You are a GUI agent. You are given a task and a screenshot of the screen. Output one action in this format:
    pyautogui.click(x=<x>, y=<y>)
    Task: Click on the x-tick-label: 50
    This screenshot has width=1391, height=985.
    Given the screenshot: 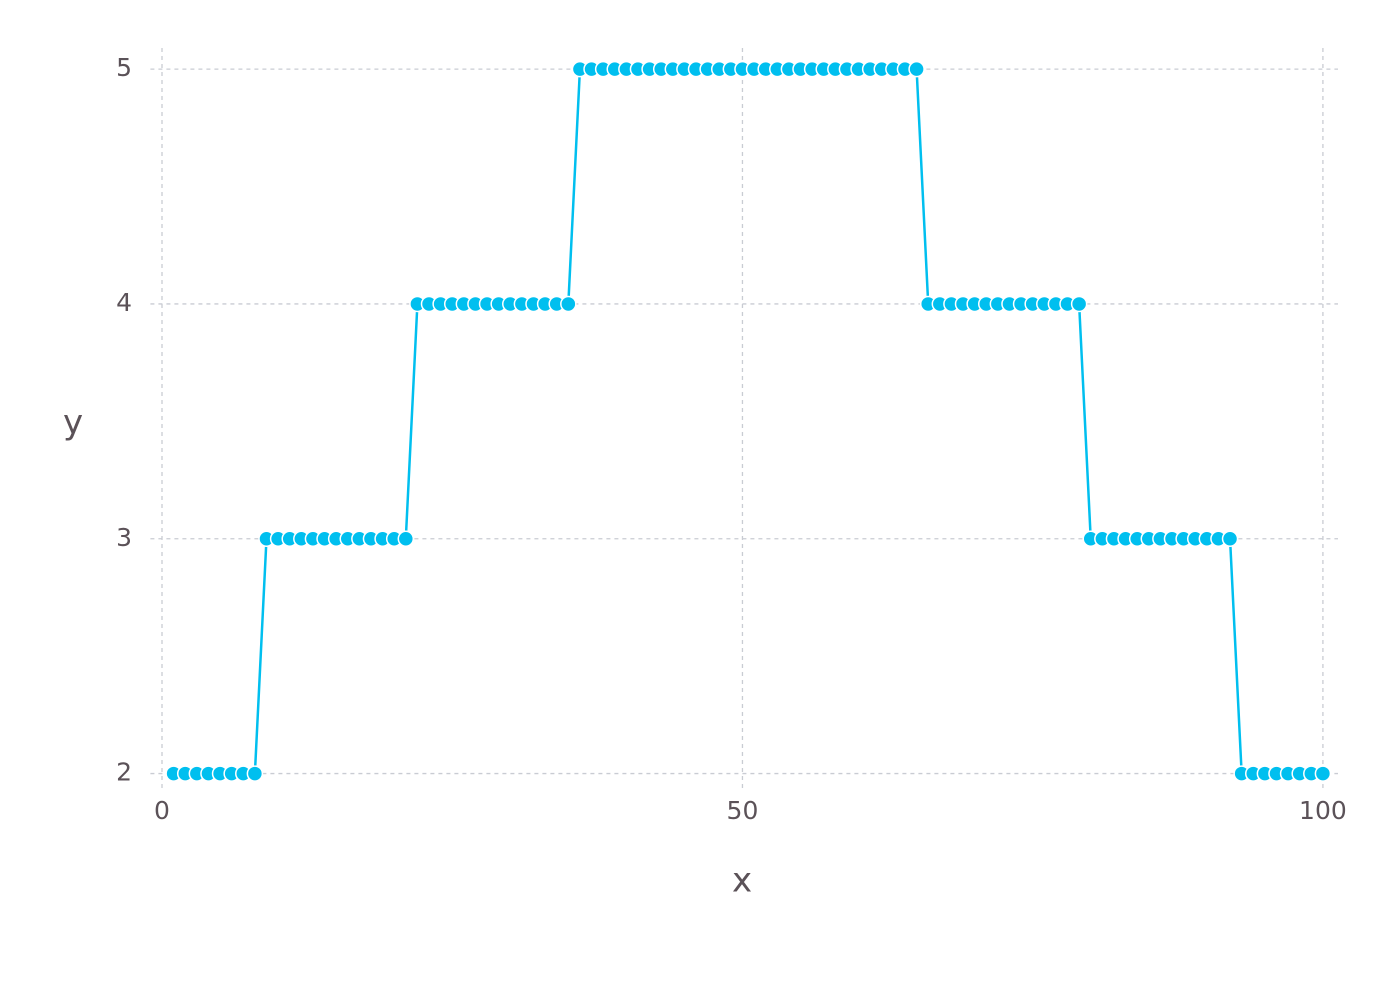 What is the action you would take?
    pyautogui.click(x=743, y=810)
    